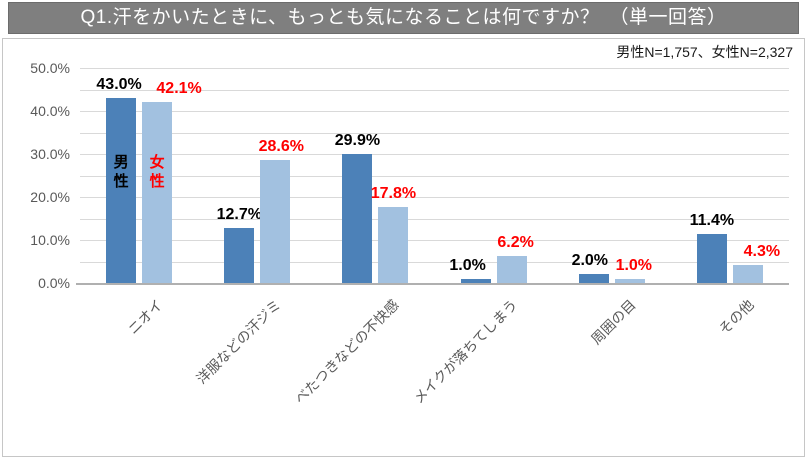 This screenshot has width=807, height=462. I want to click on y-axis-tick-label: 30.0%, so click(50, 154).